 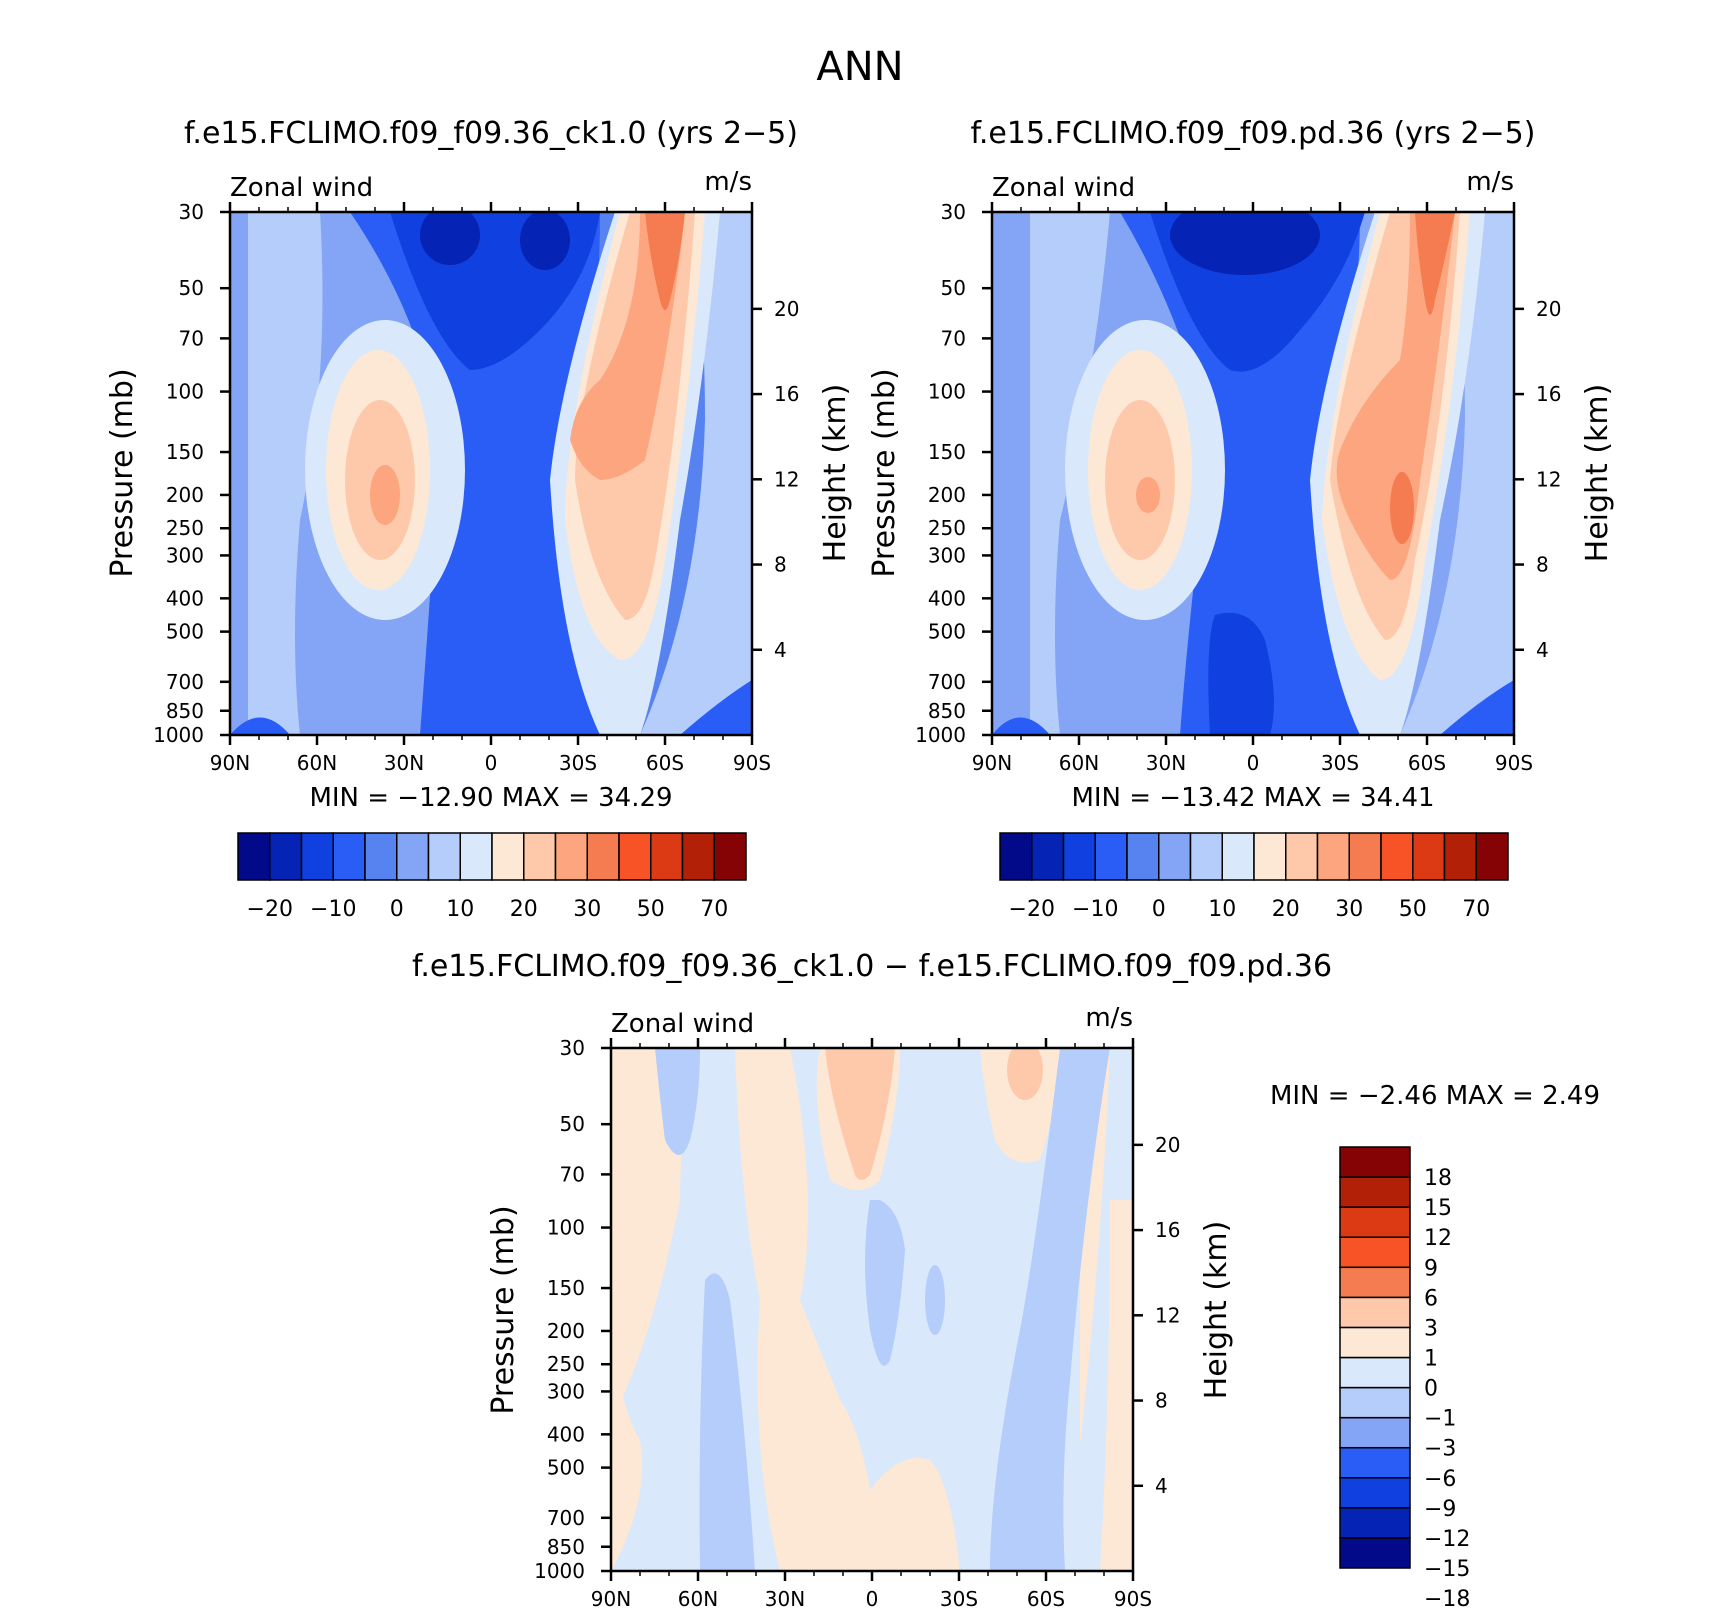 I want to click on panel-2-contour-surface-lobes, so click(x=1253, y=707).